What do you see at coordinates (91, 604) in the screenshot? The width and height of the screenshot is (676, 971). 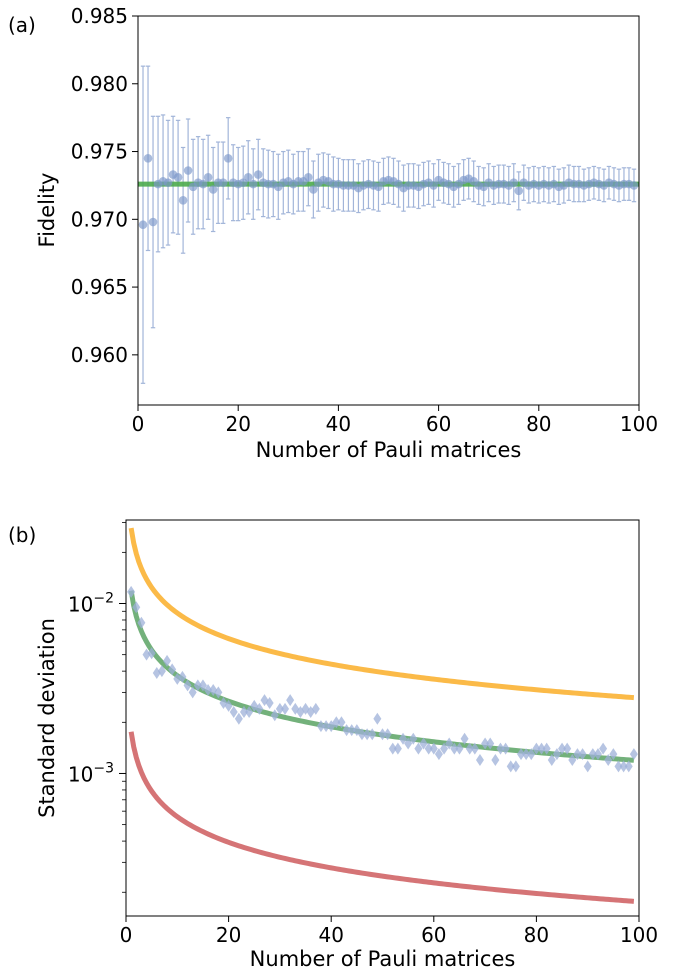 I see `panel-b-y-tick-label: 10−2` at bounding box center [91, 604].